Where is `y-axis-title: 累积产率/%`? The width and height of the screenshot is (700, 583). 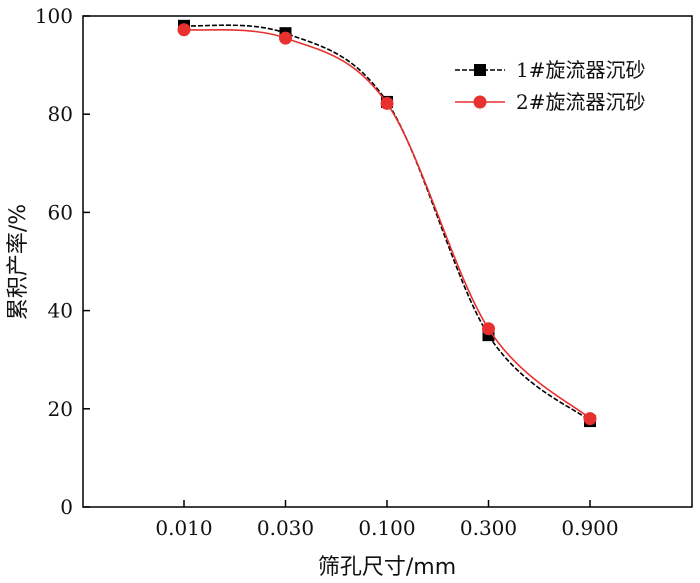
y-axis-title: 累积产率/% is located at coordinates (18, 262).